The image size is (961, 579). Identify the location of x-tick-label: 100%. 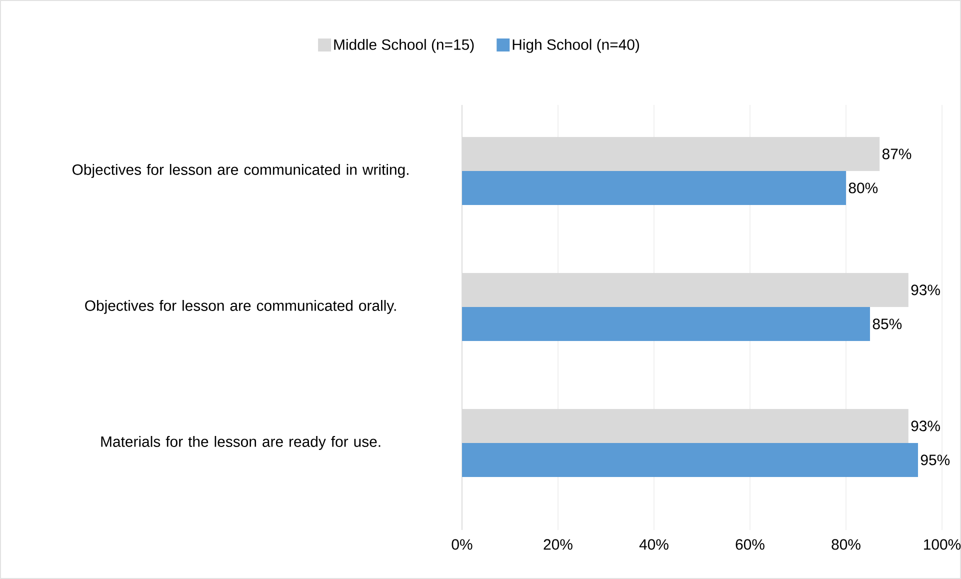
(942, 544).